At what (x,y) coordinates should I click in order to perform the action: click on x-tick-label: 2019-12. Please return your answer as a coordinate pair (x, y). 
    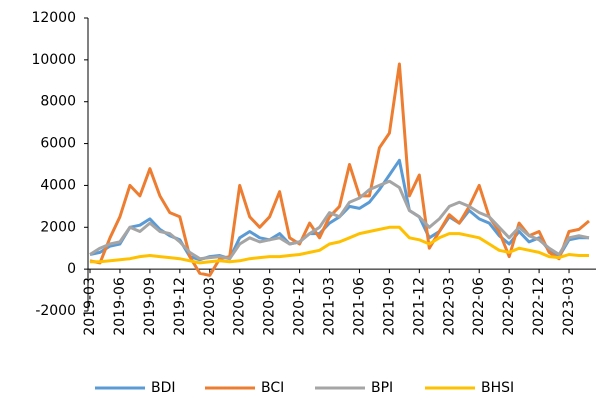
    Looking at the image, I should click on (180, 306).